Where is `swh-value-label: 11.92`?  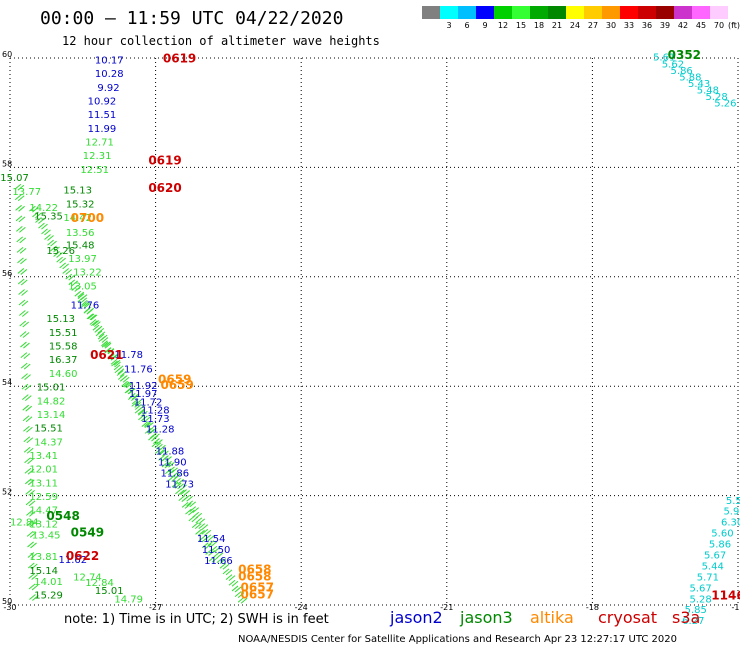 swh-value-label: 11.92 is located at coordinates (143, 386).